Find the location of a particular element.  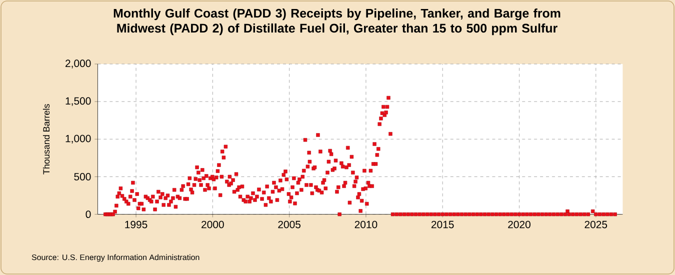

x-tick-label: 2010 is located at coordinates (366, 224).